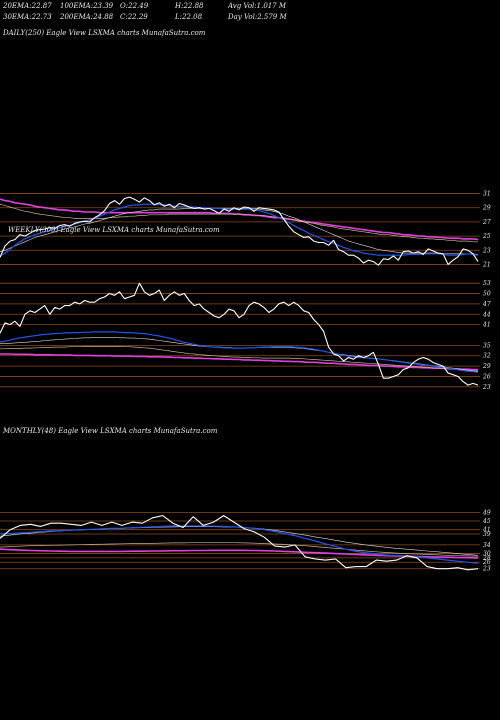  I want to click on daily-panel: 31 29 27 25 23 21, so click(245, 229).